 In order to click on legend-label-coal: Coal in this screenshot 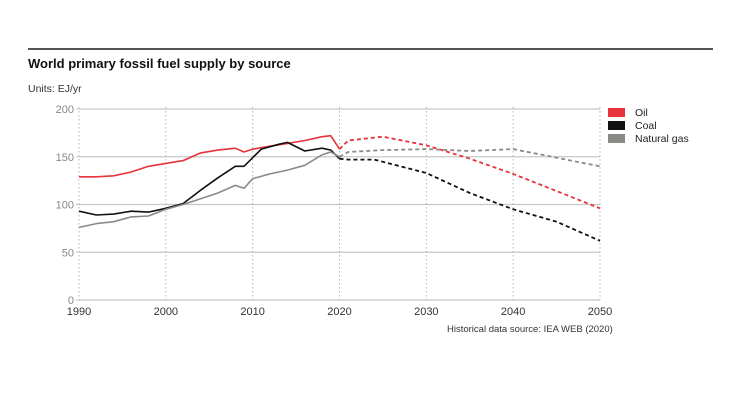, I will do `click(646, 125)`.